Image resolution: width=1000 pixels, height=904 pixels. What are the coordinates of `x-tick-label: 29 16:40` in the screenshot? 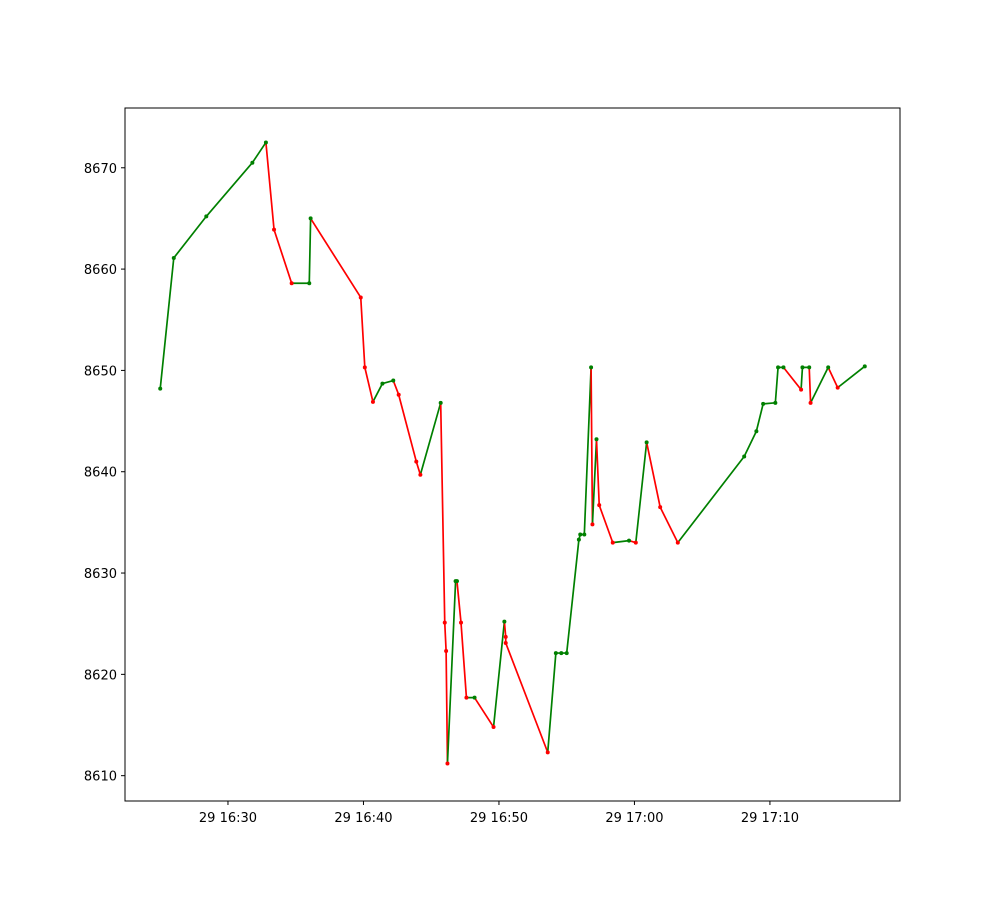 It's located at (363, 818).